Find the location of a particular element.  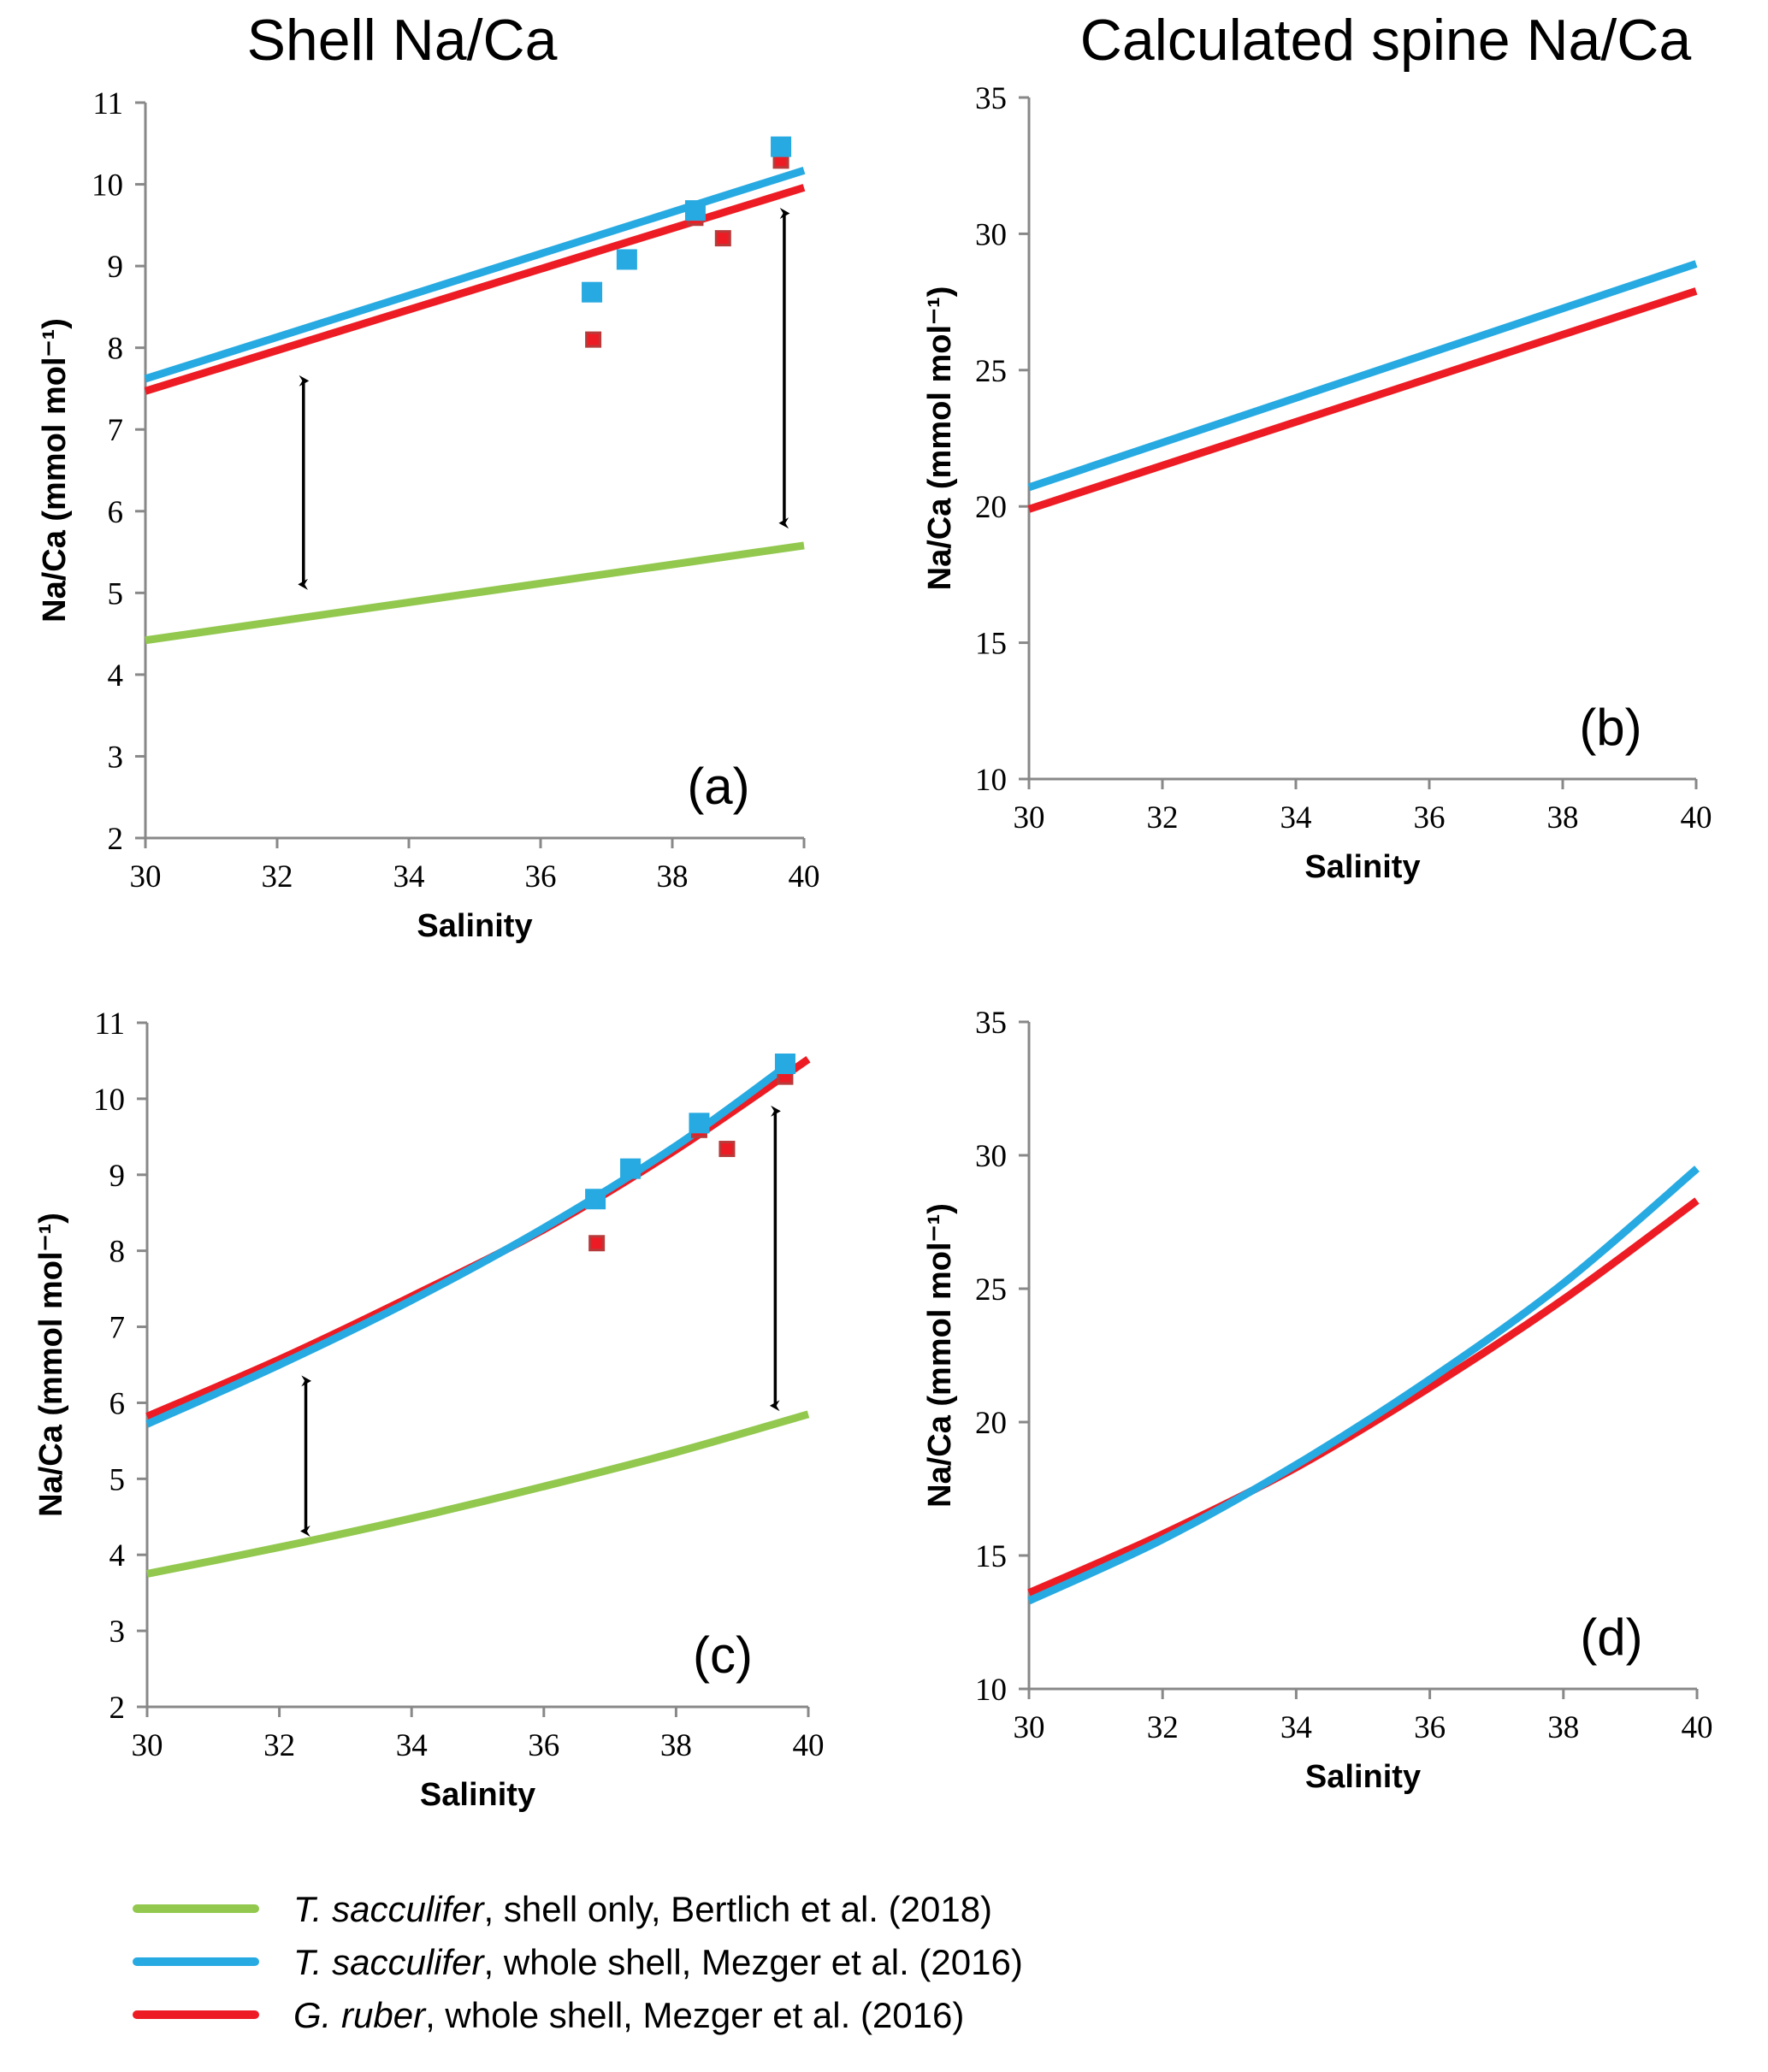

panel-label: (d) is located at coordinates (1611, 1637).